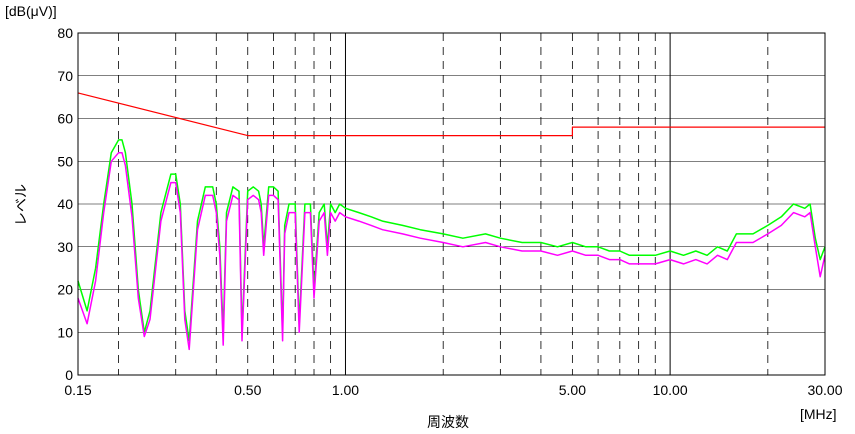 This screenshot has width=855, height=434. I want to click on x-unit-label: [MHz], so click(818, 414).